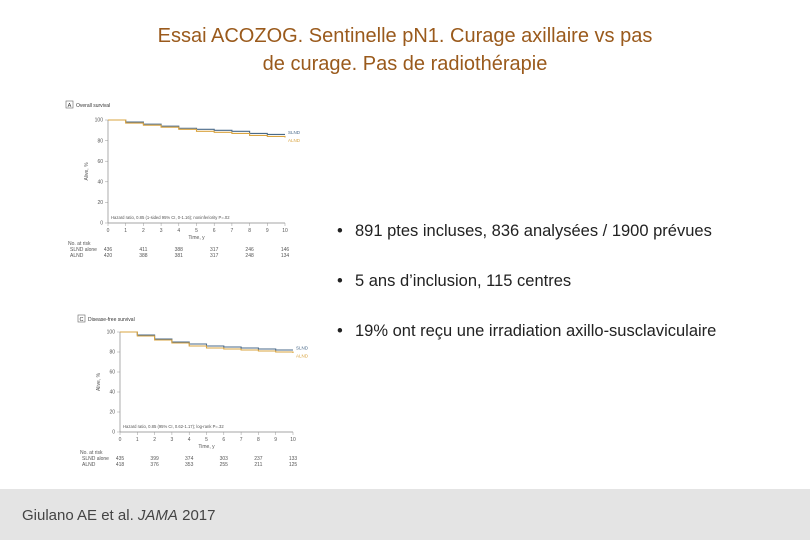  Describe the element at coordinates (196, 231) in the screenshot. I see `x-tick-label: 5` at that location.